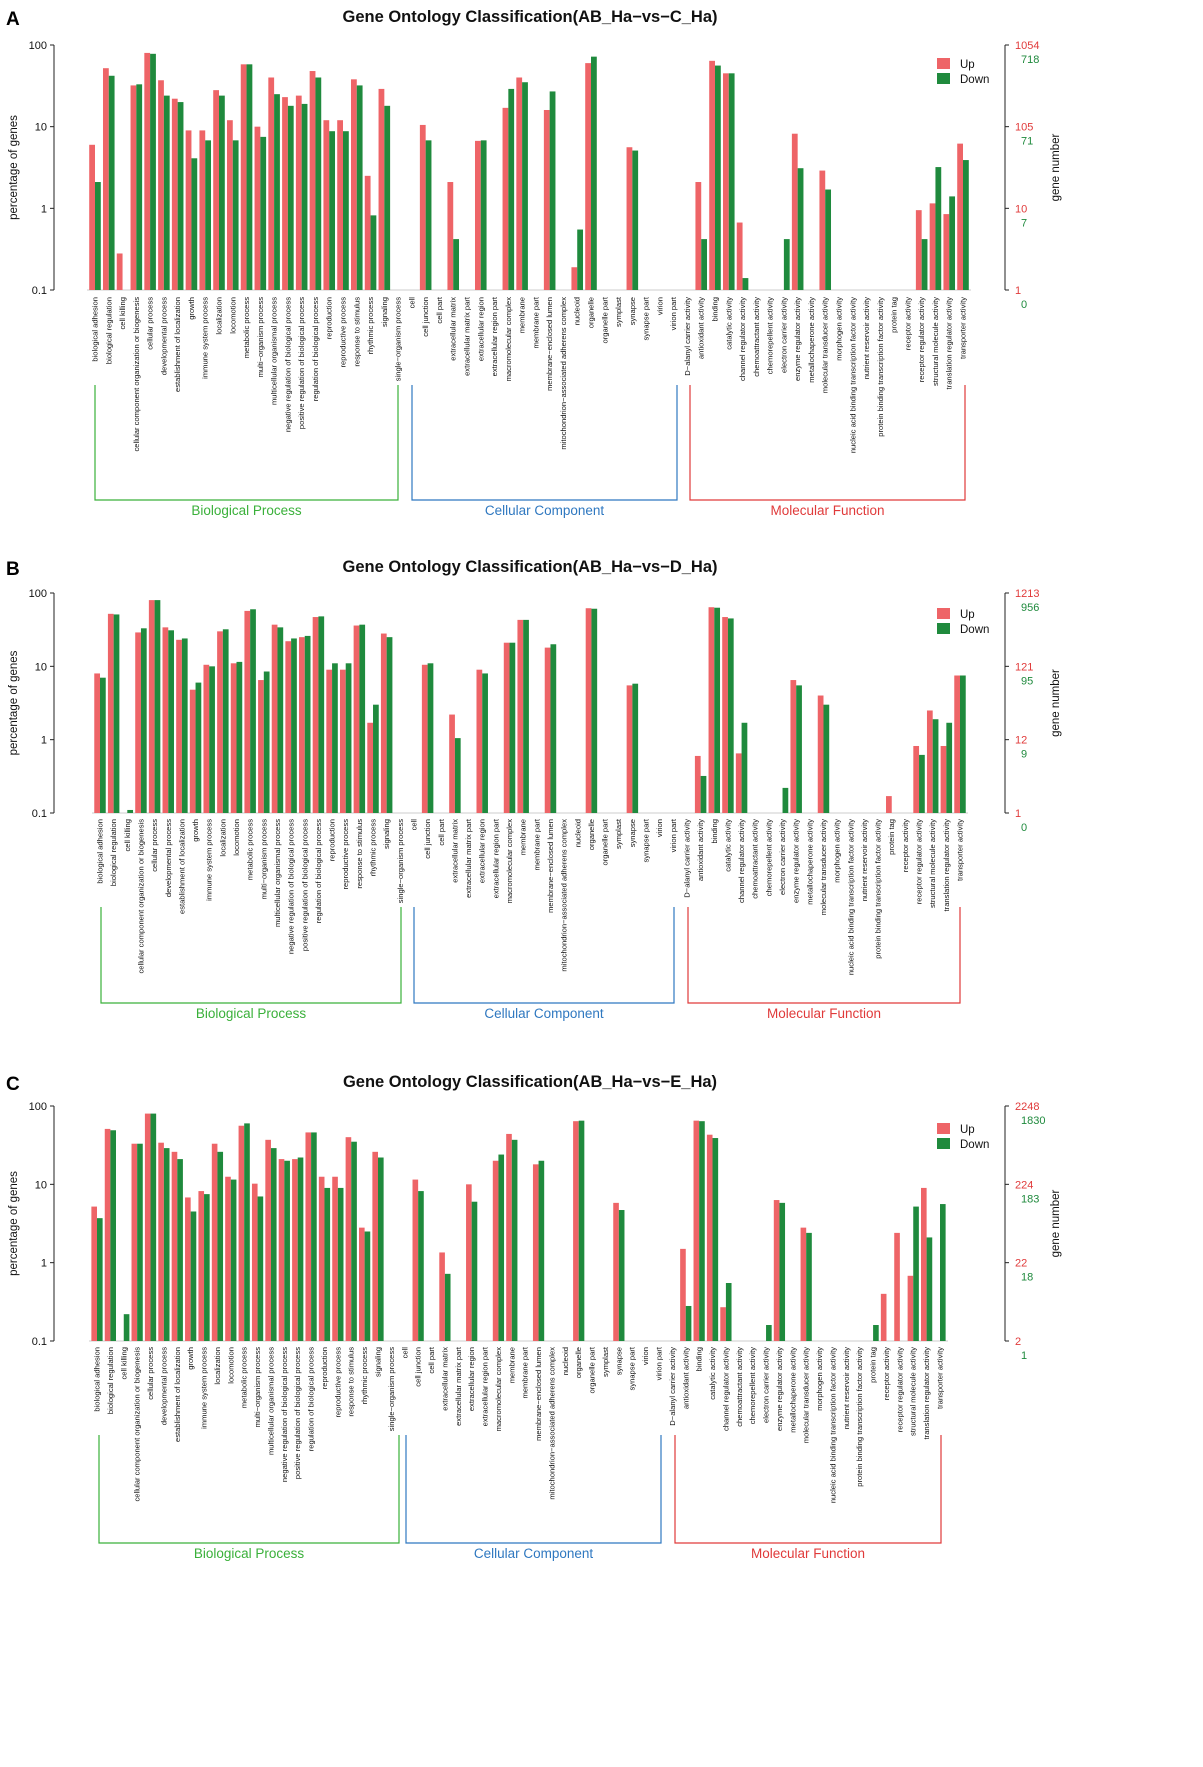  I want to click on legend: Up Down, so click(963, 1137).